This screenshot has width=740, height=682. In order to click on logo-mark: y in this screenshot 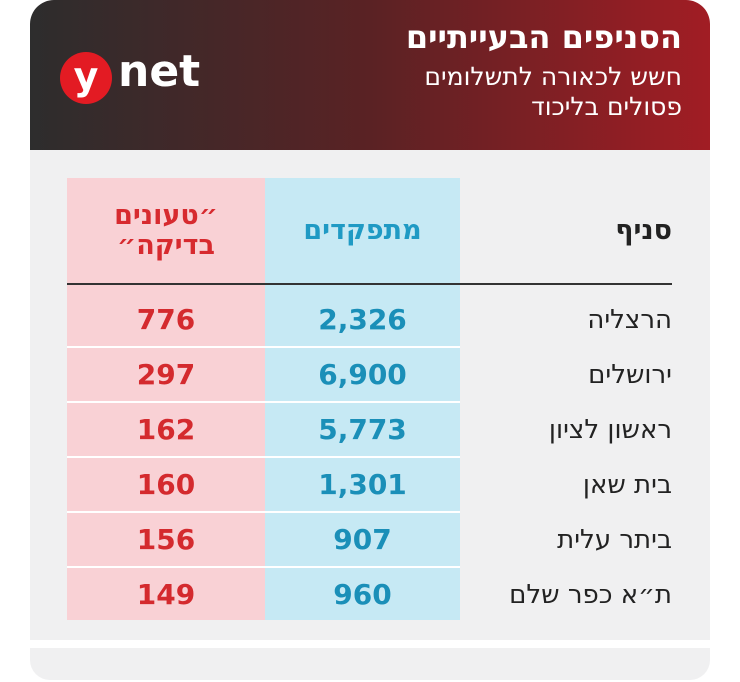, I will do `click(86, 78)`.